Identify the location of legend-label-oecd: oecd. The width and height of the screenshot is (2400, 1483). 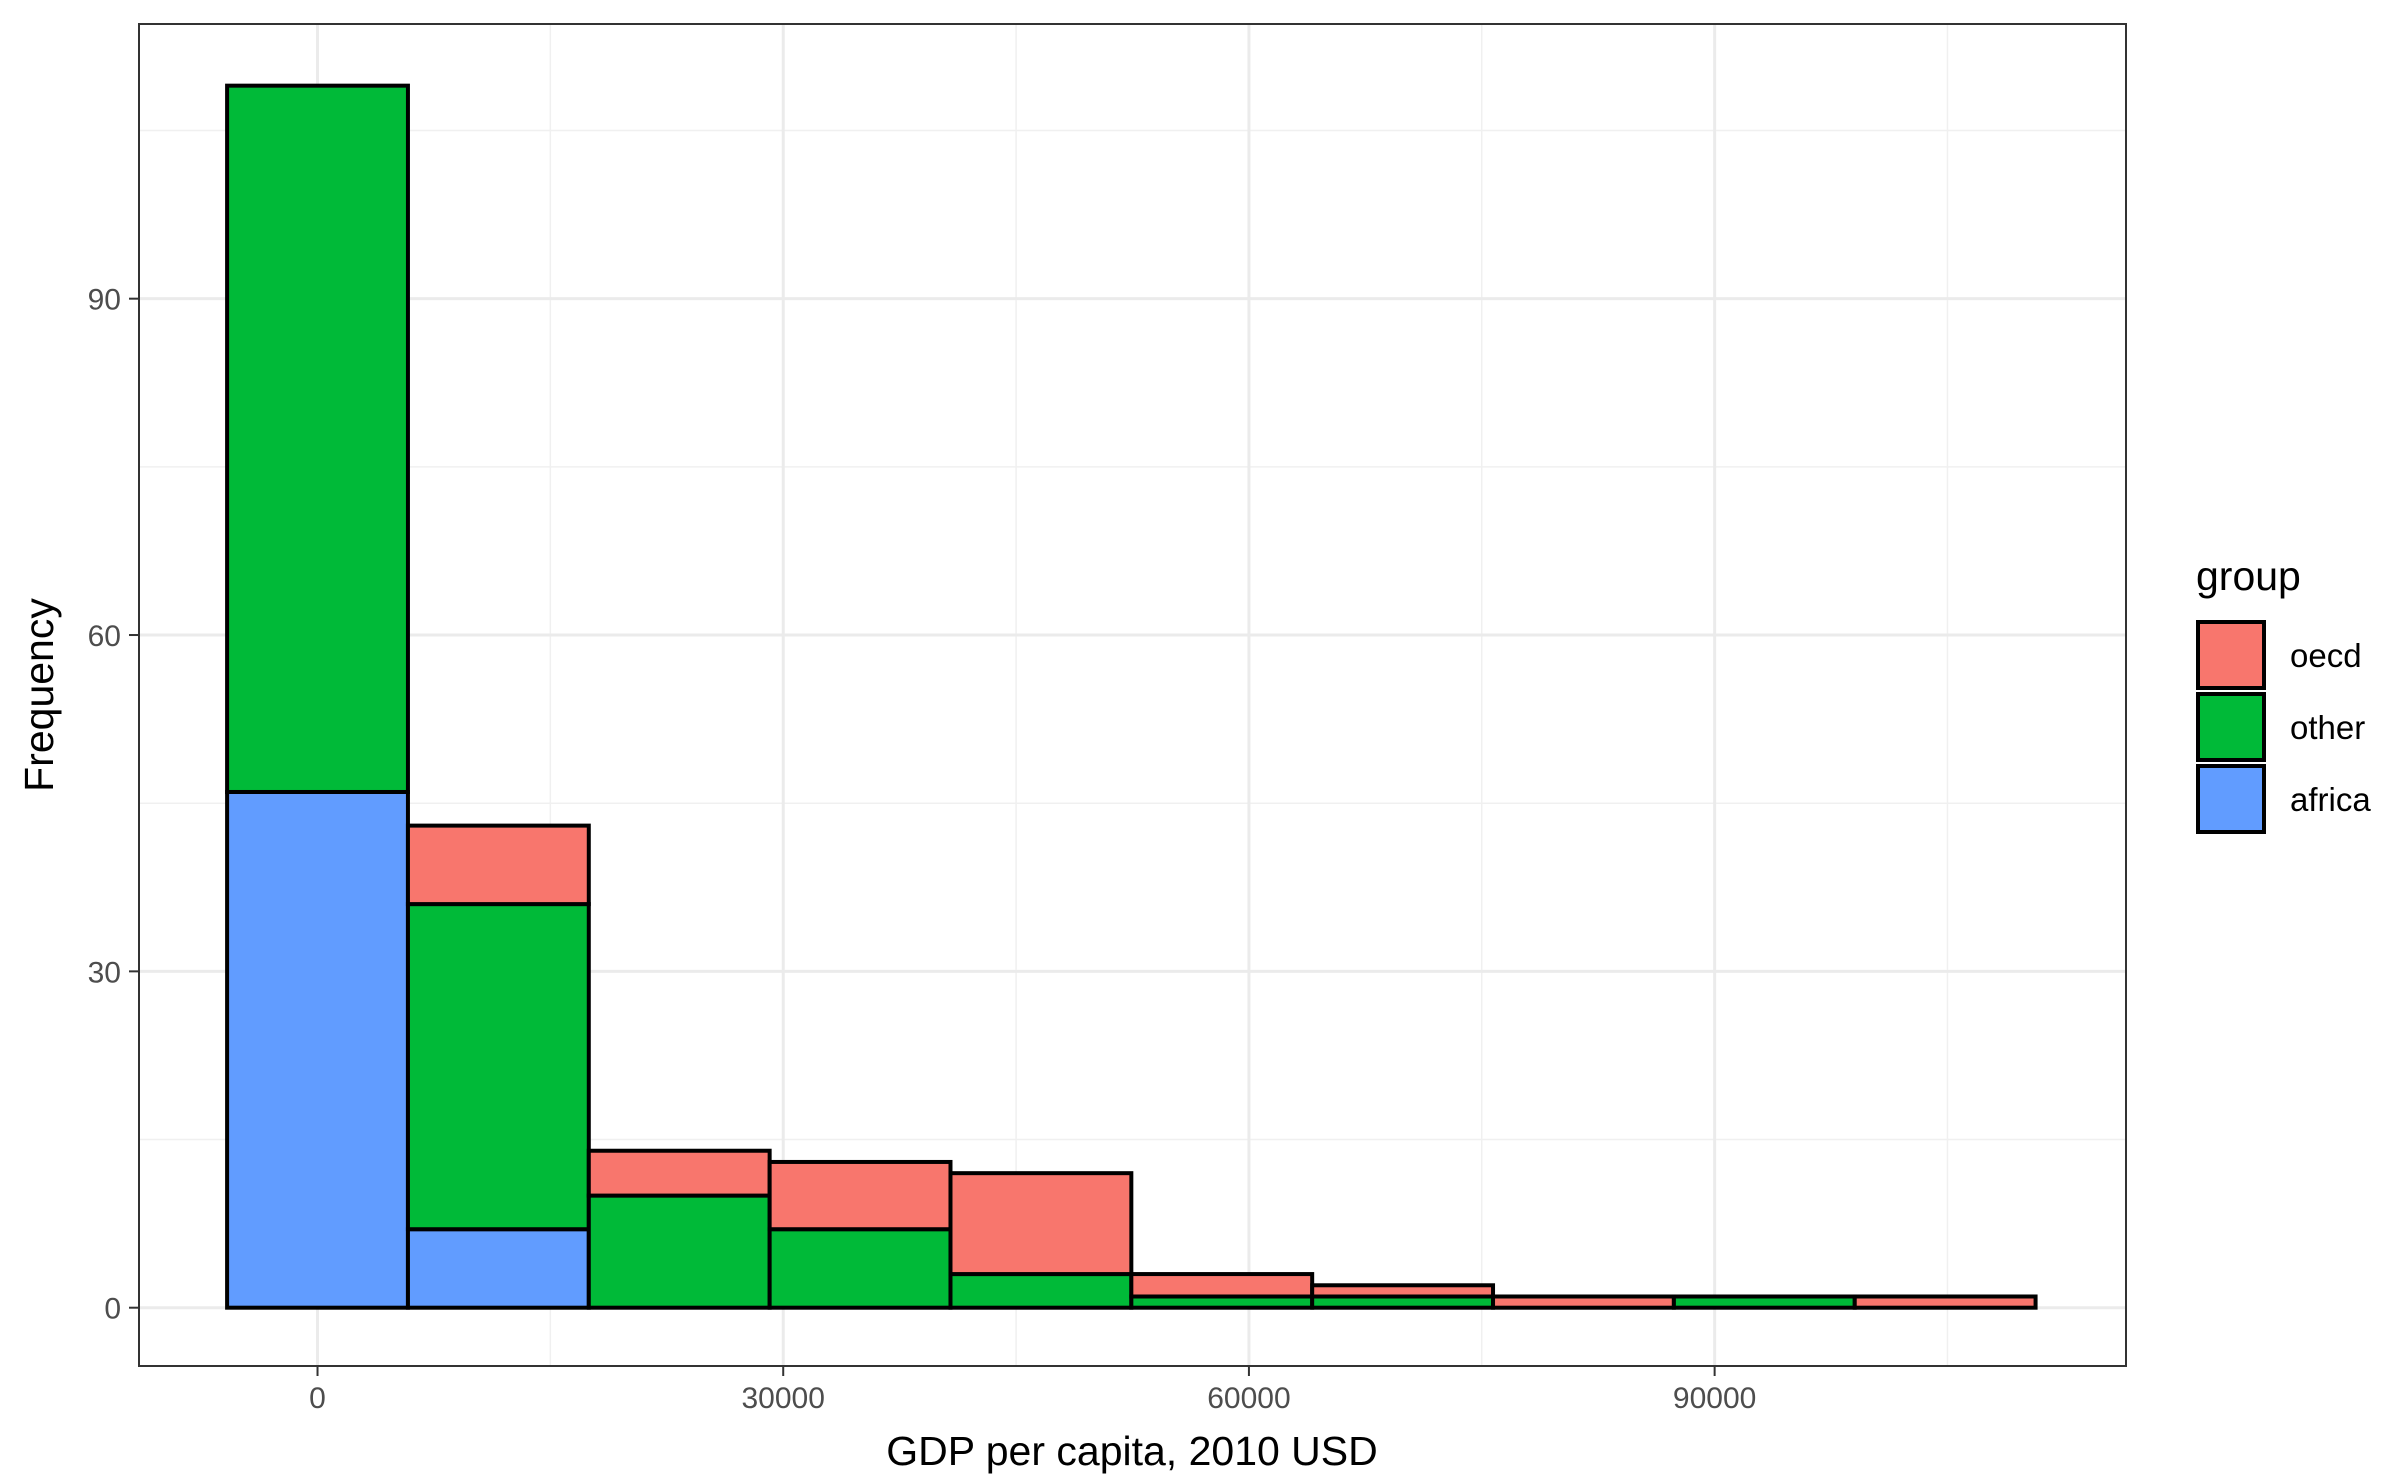
(2326, 655).